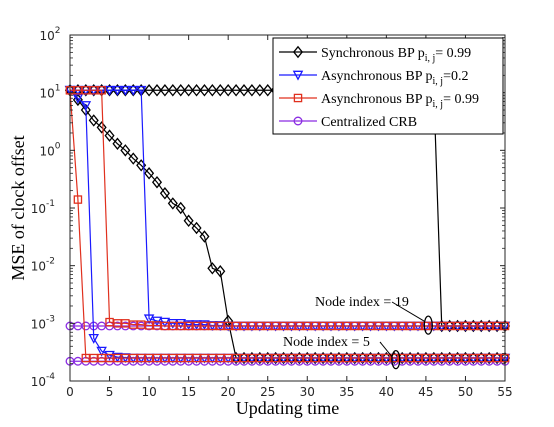 This screenshot has width=554, height=427. What do you see at coordinates (49, 34) in the screenshot?
I see `y-tick-label: 10²` at bounding box center [49, 34].